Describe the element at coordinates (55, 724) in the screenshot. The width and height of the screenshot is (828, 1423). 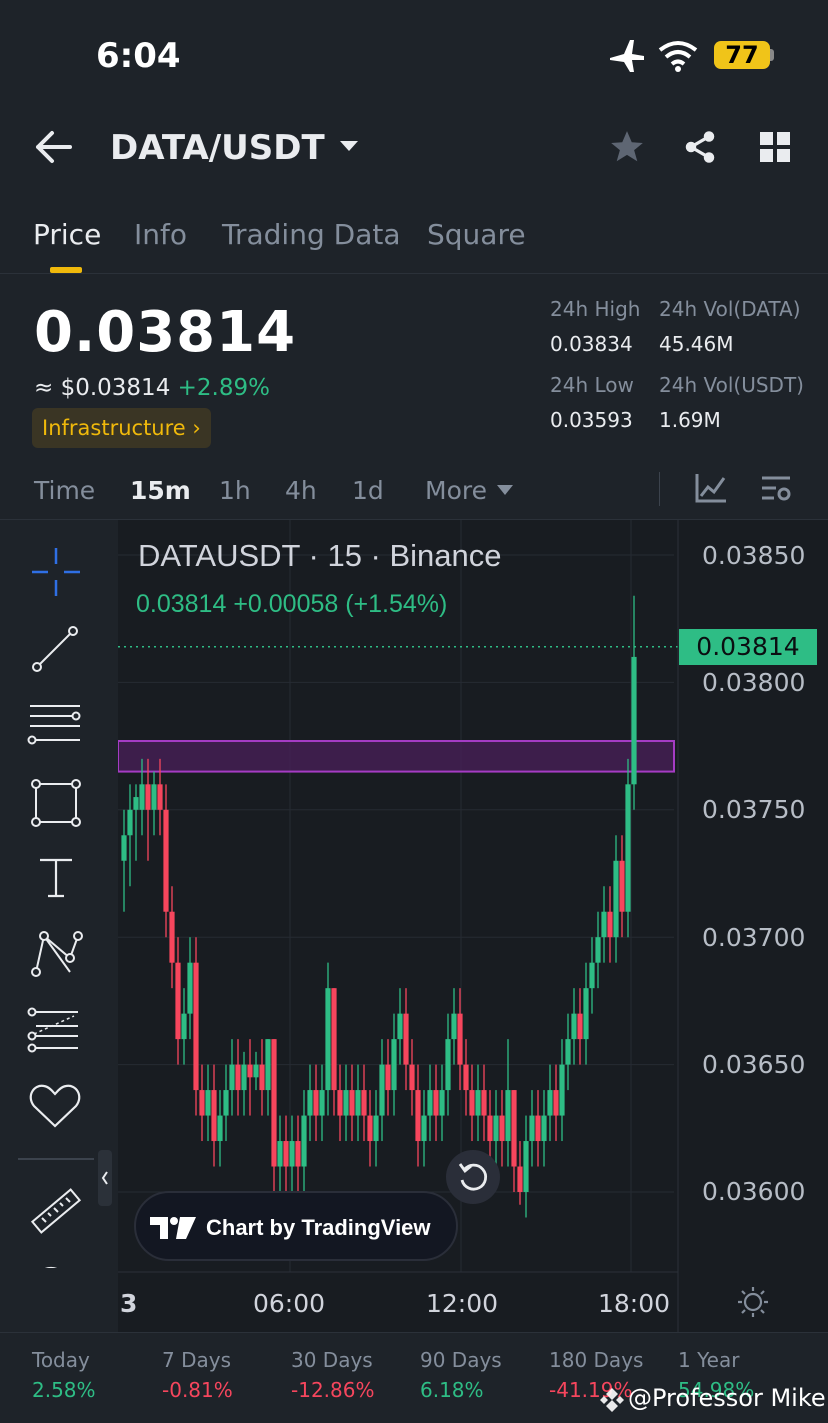
I see `horizontal-lines-icon` at that location.